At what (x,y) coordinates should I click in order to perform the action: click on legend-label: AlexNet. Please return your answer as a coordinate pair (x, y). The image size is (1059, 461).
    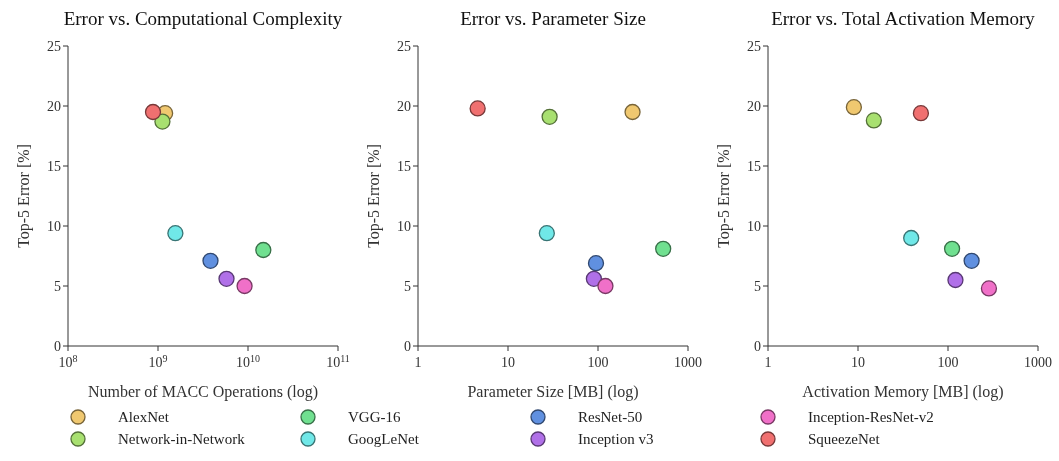
    Looking at the image, I should click on (143, 417).